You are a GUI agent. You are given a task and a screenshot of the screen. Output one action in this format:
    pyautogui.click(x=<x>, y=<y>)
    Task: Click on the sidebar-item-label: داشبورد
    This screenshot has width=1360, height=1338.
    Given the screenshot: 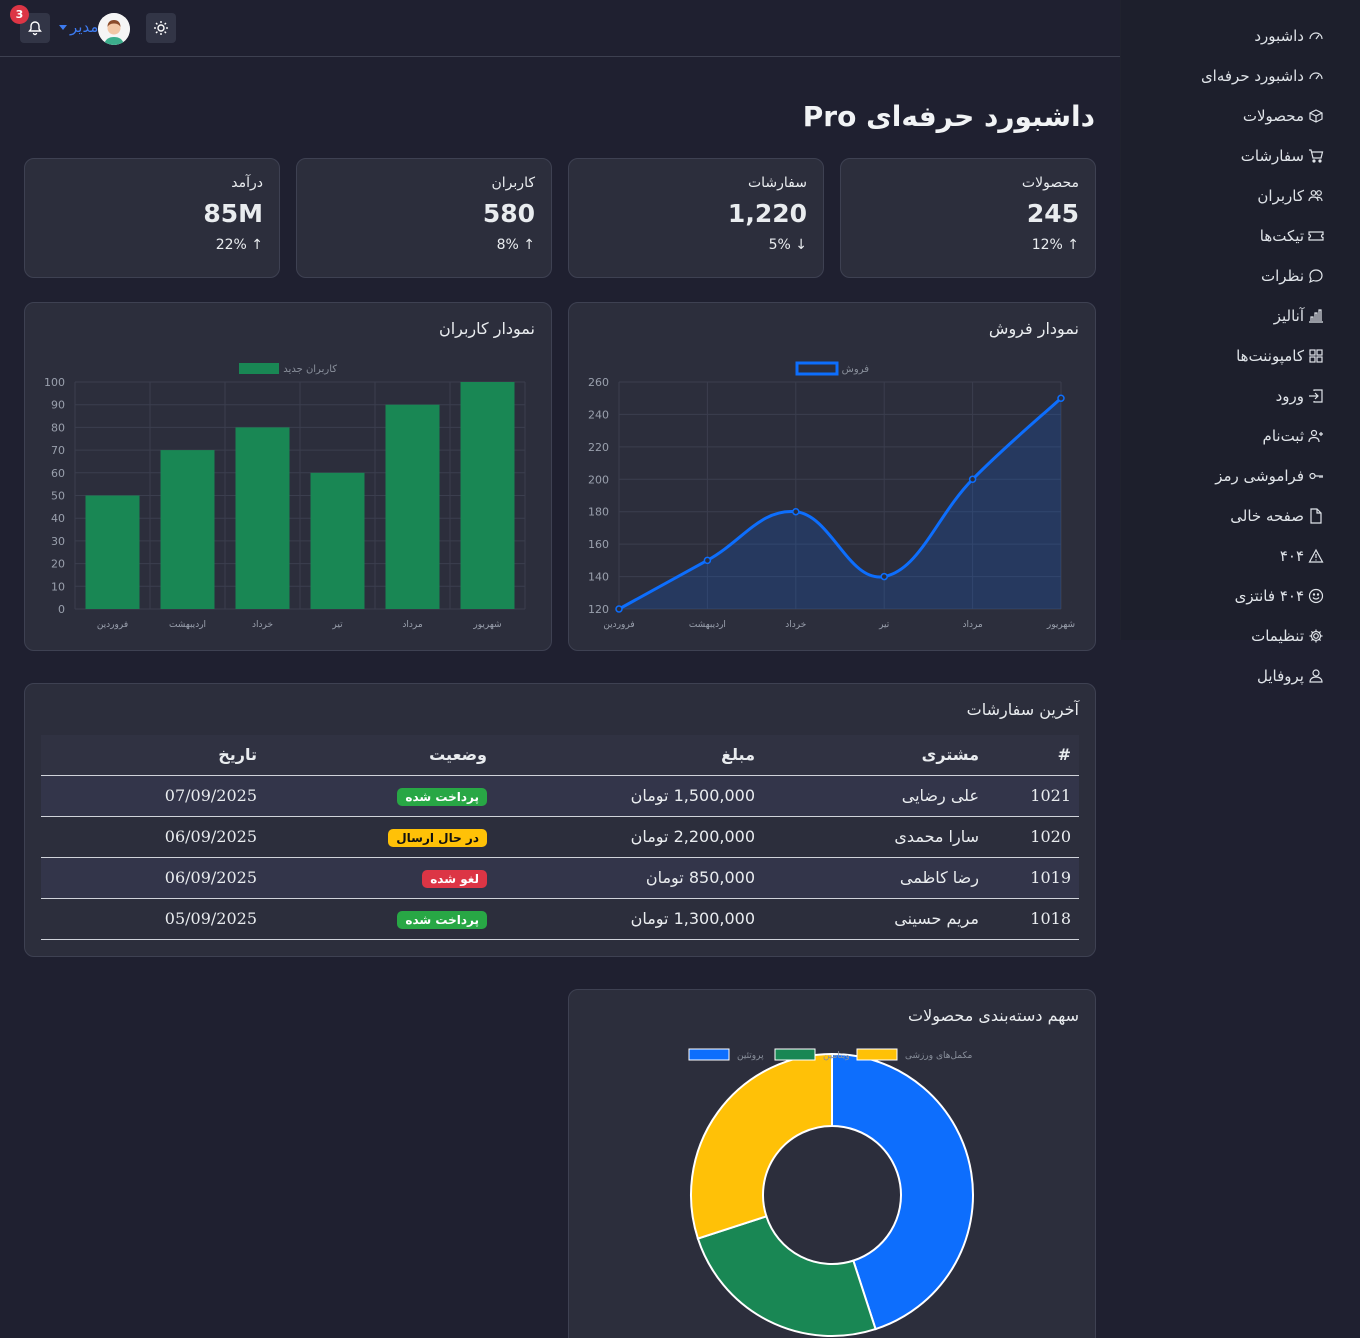 What is the action you would take?
    pyautogui.click(x=1279, y=36)
    